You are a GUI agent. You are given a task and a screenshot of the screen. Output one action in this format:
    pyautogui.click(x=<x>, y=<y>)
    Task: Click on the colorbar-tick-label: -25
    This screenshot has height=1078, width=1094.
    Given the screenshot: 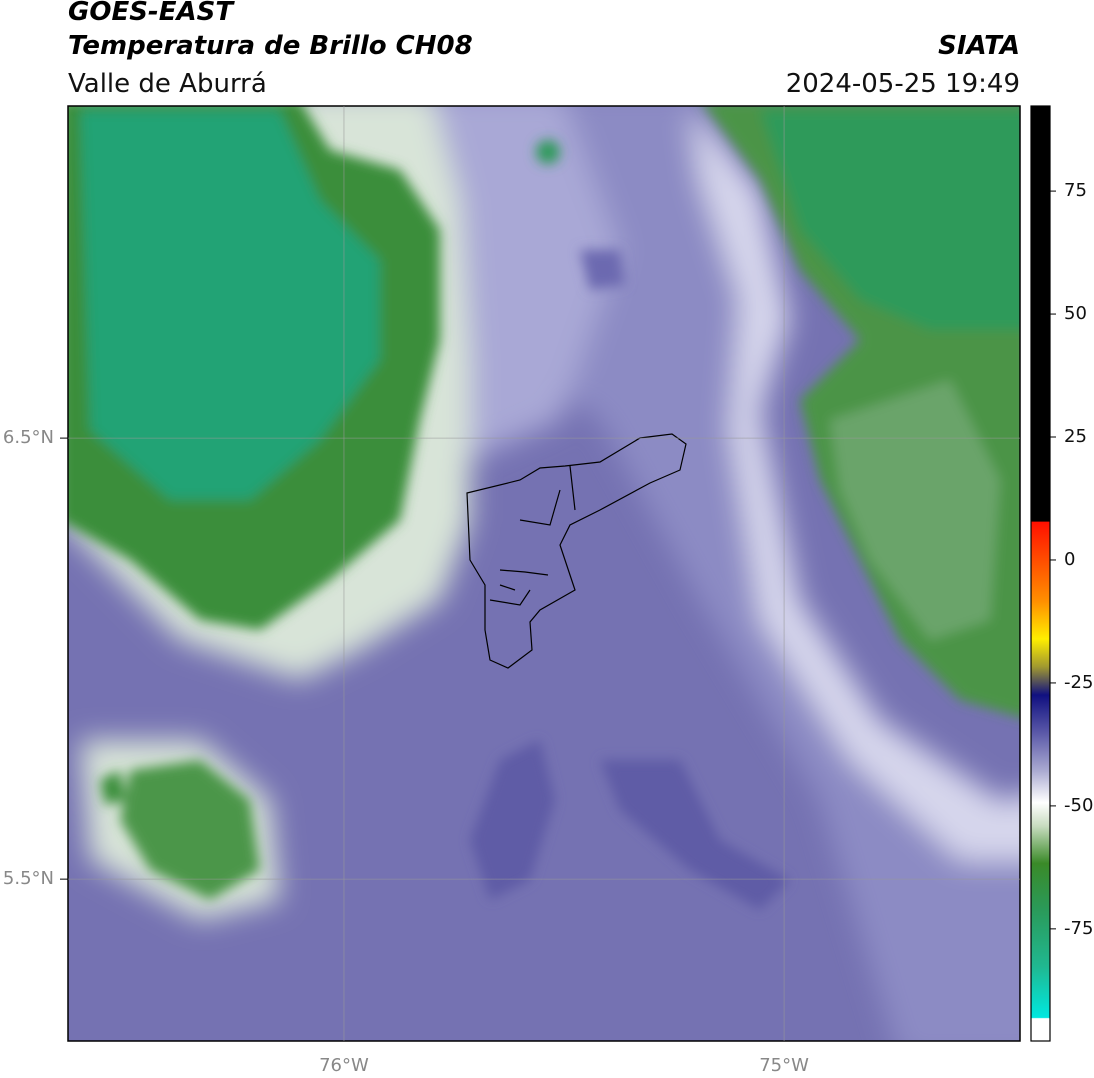 What is the action you would take?
    pyautogui.click(x=1078, y=682)
    